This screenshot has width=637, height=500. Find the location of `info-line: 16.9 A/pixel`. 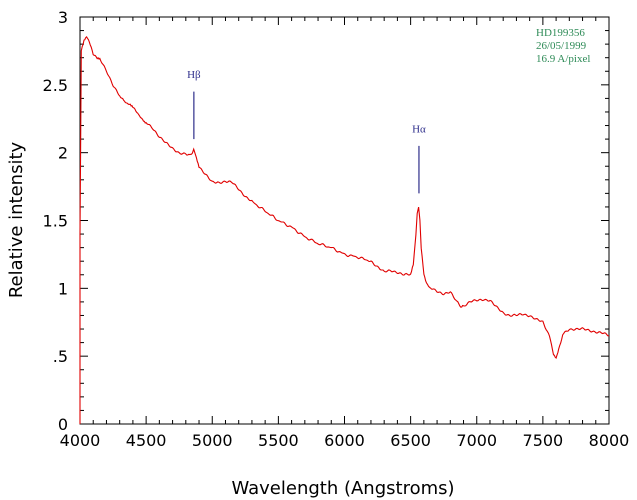

info-line: 16.9 A/pixel is located at coordinates (563, 59).